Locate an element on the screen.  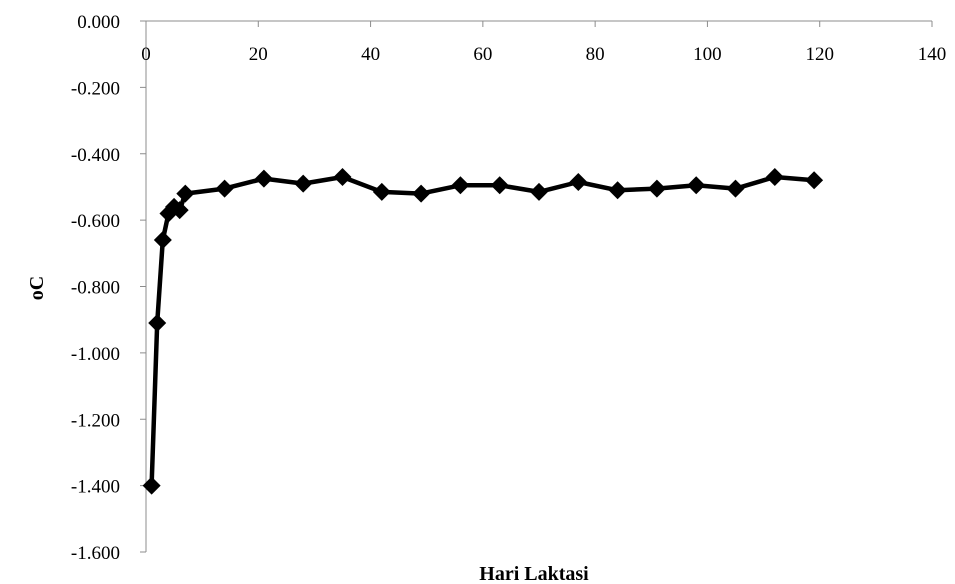
y-tick-label: -1.600 is located at coordinates (95, 553).